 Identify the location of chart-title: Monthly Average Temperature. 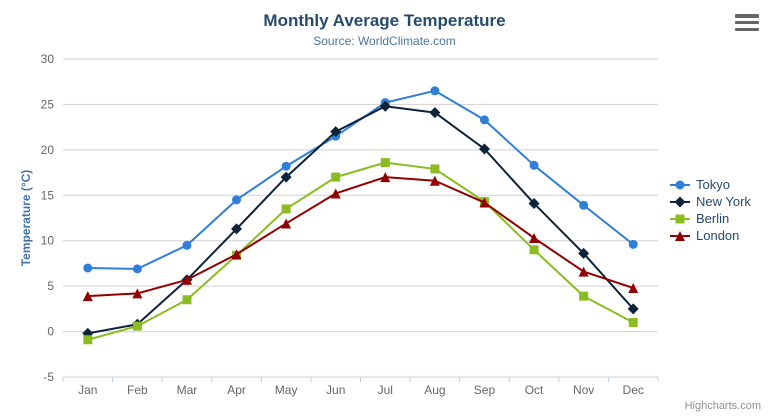
(384, 20).